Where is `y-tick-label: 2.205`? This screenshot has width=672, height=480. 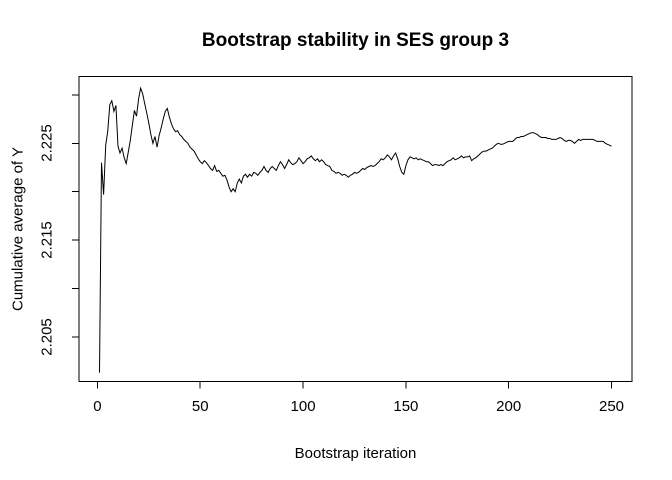
y-tick-label: 2.205 is located at coordinates (47, 337).